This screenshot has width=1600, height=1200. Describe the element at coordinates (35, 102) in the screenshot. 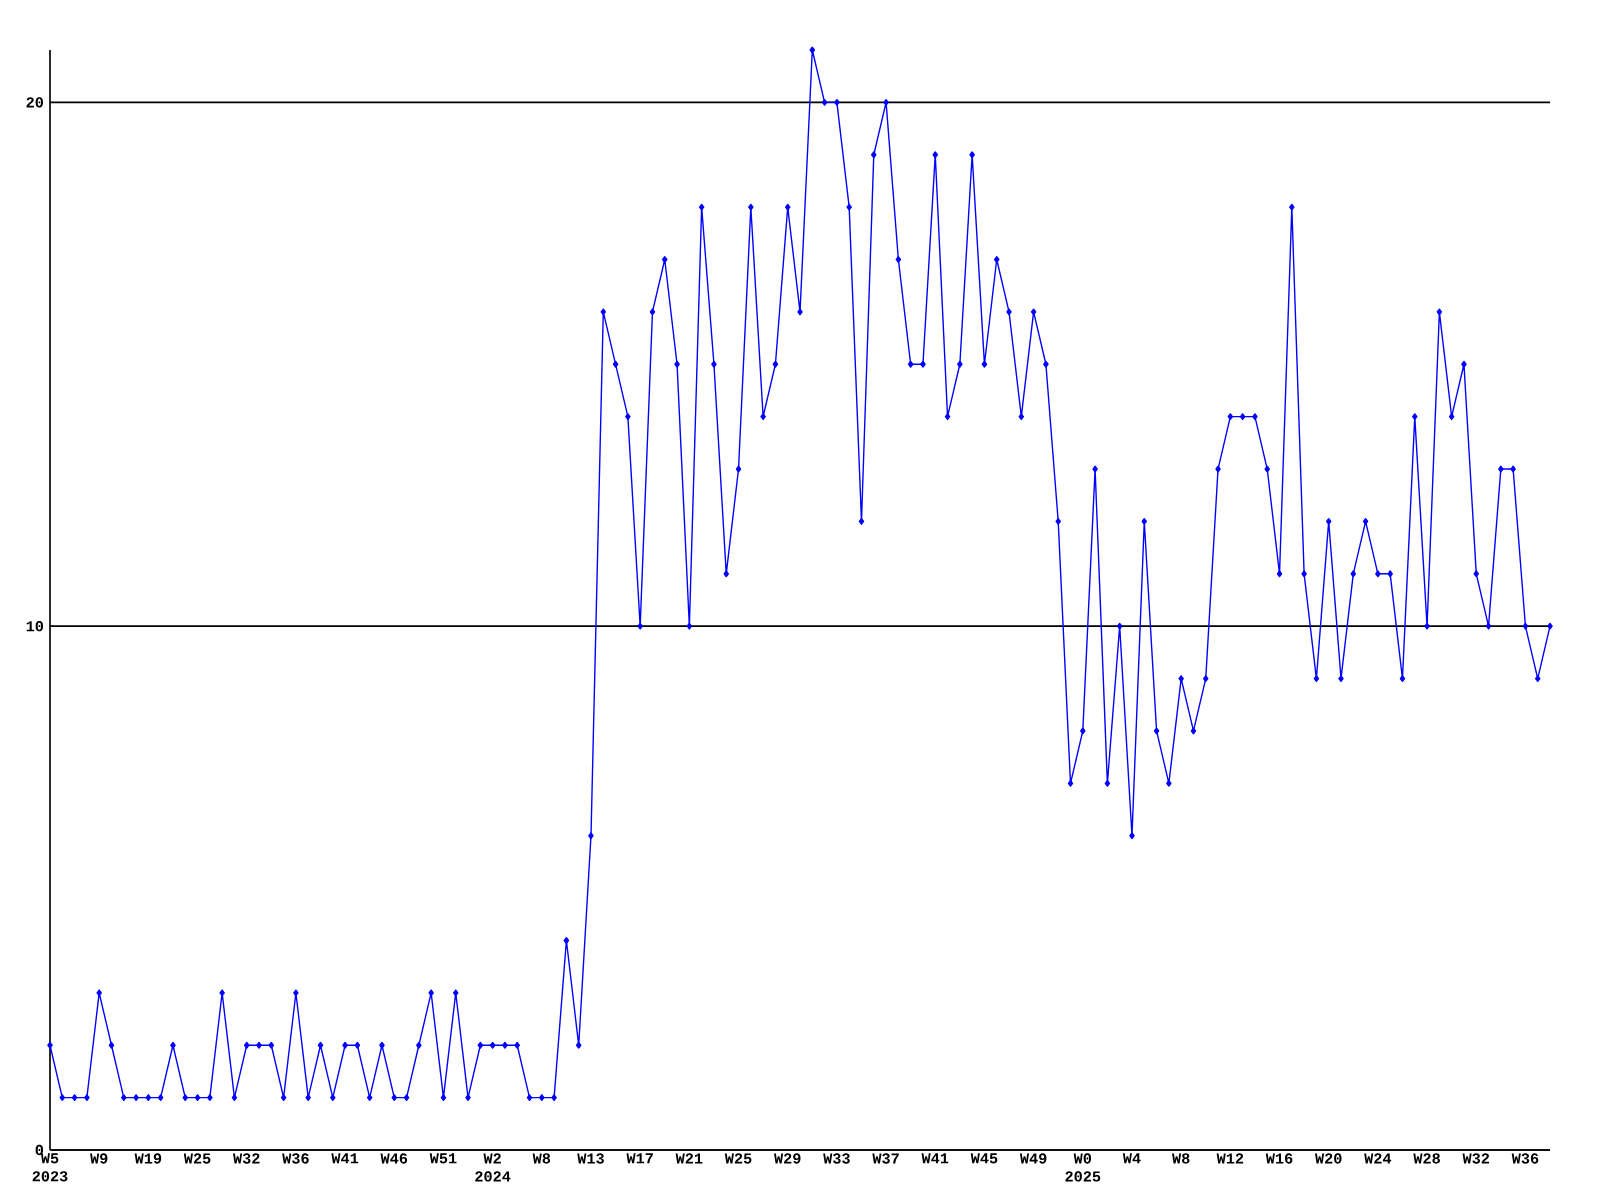

I see `y-tick-label: 20` at that location.